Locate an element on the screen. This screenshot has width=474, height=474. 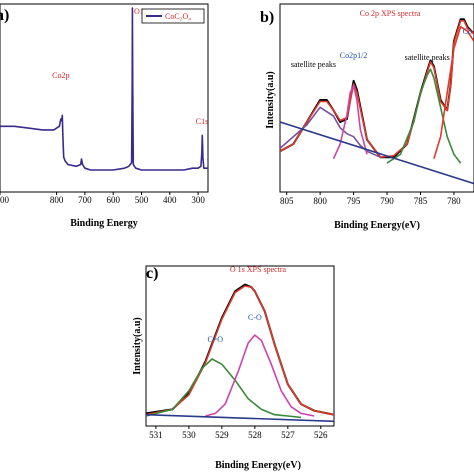
x-tick-label: 600 is located at coordinates (113, 200).